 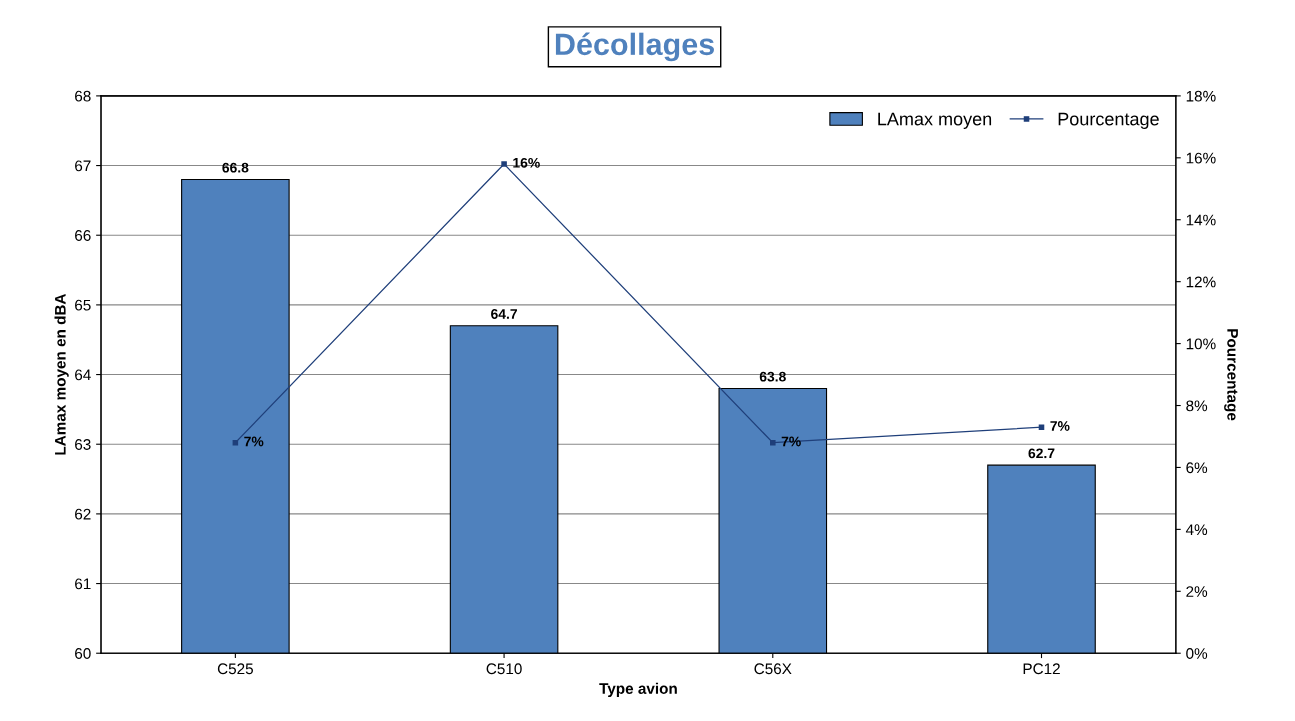 I want to click on y-tick-label: 62, so click(x=83, y=514).